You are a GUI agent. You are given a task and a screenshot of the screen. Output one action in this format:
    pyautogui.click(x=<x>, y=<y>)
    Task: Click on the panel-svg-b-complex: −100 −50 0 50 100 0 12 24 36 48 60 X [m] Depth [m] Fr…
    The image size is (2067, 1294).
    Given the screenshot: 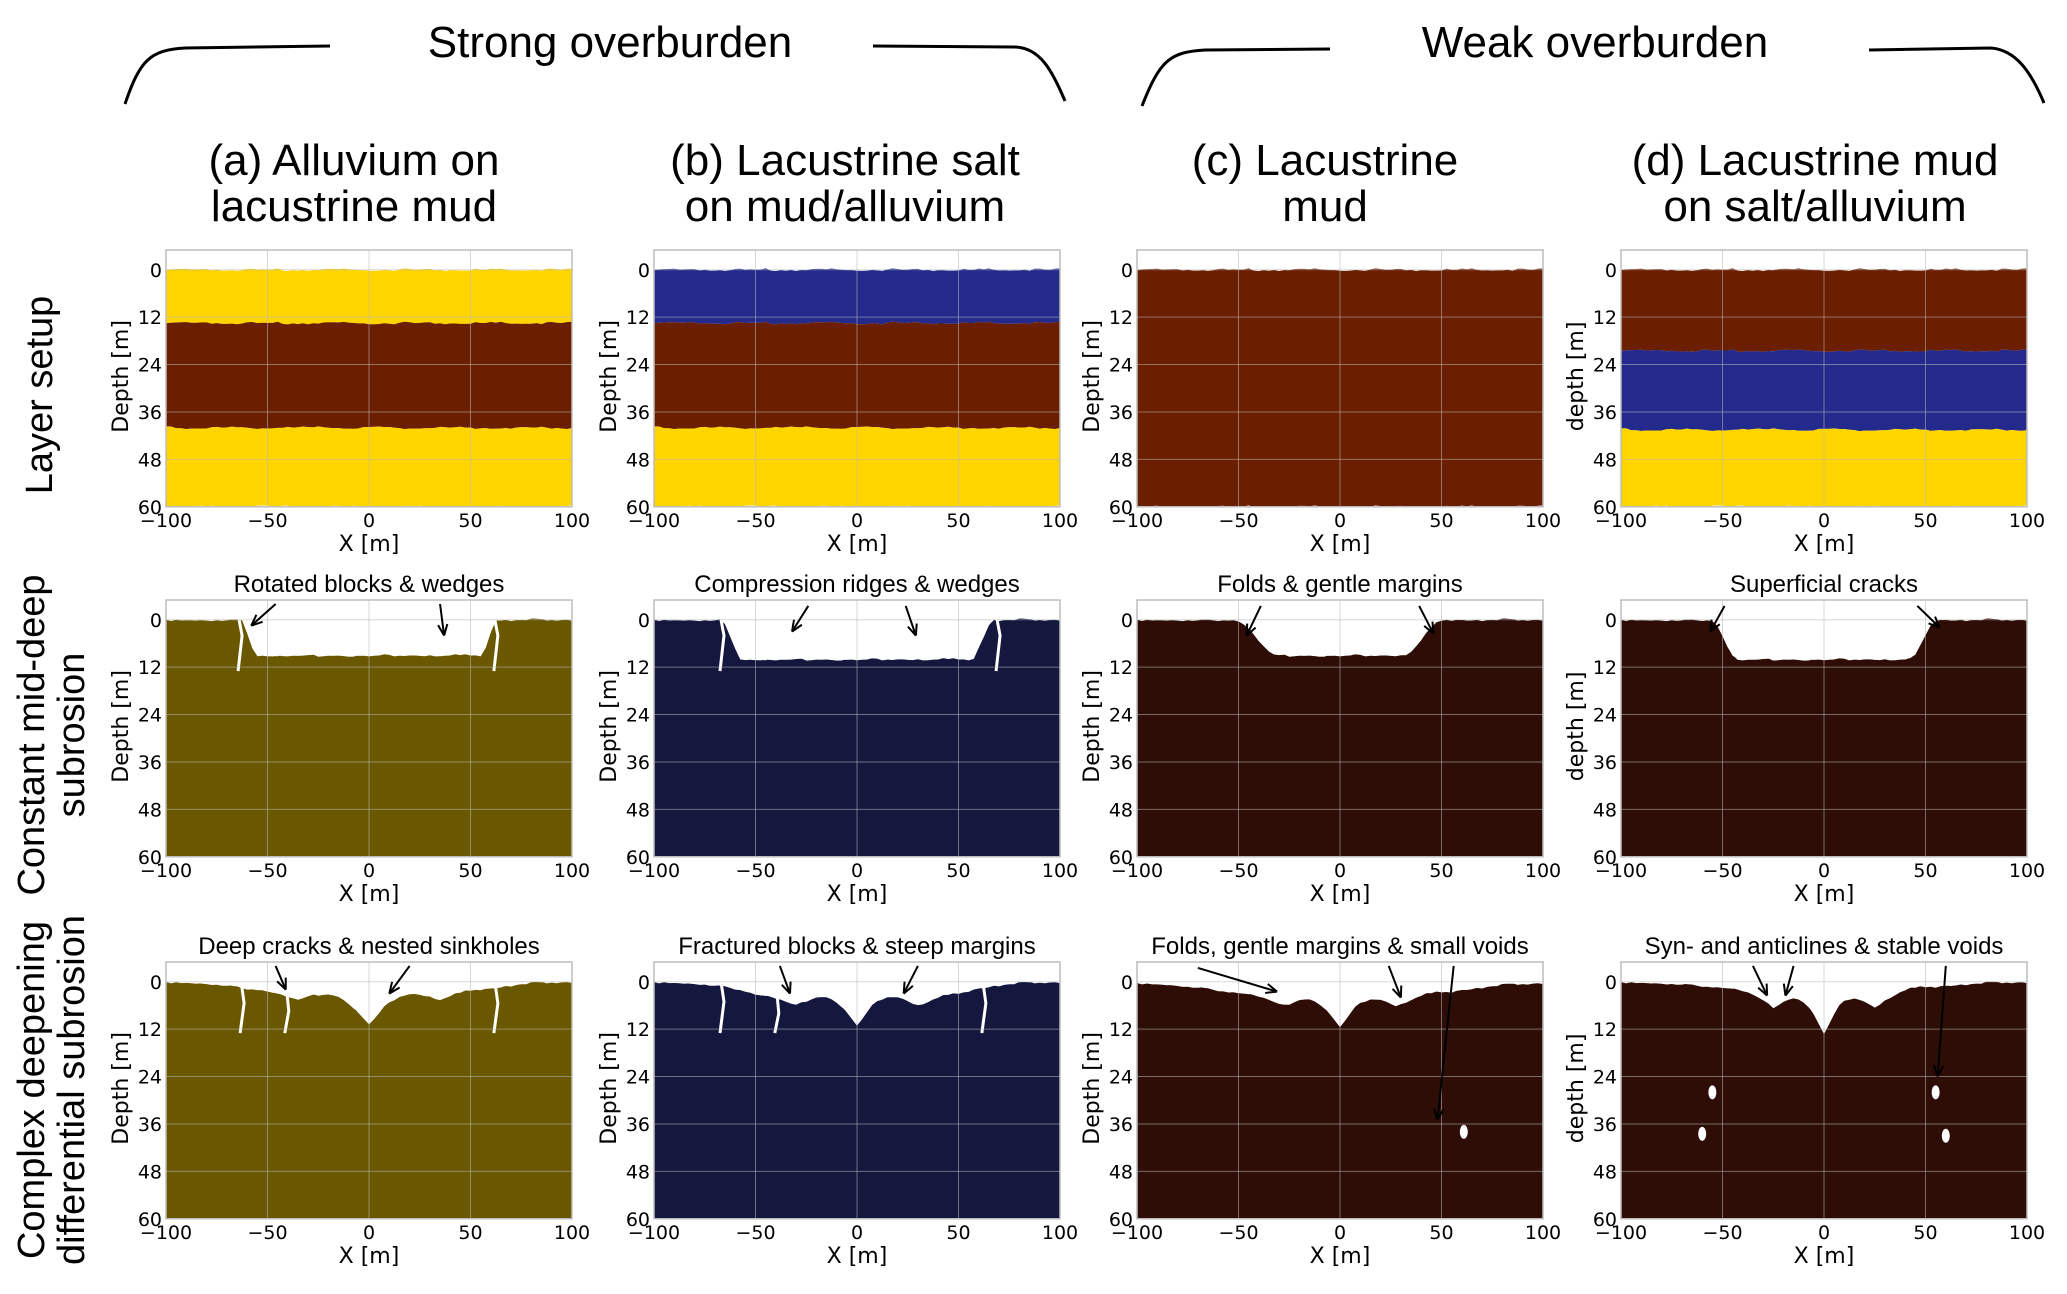 What is the action you would take?
    pyautogui.click(x=837, y=1101)
    